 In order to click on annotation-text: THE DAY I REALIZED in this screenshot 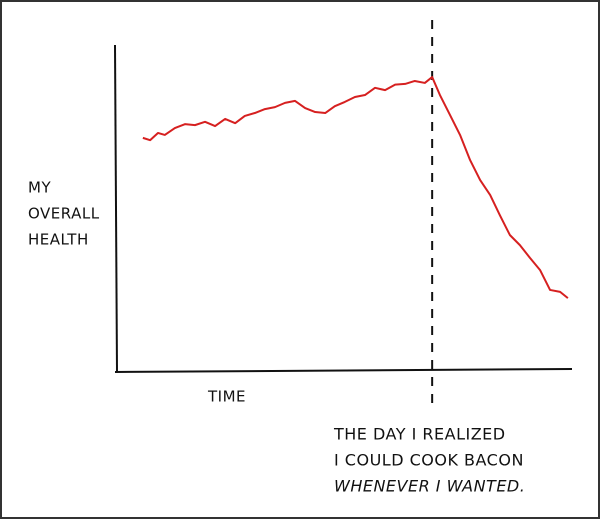, I will do `click(419, 434)`.